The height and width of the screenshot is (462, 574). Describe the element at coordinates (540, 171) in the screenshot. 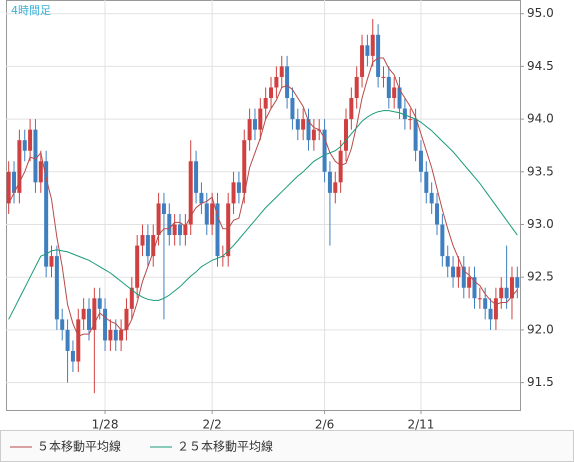

I see `y-tick-label: 93.5` at that location.